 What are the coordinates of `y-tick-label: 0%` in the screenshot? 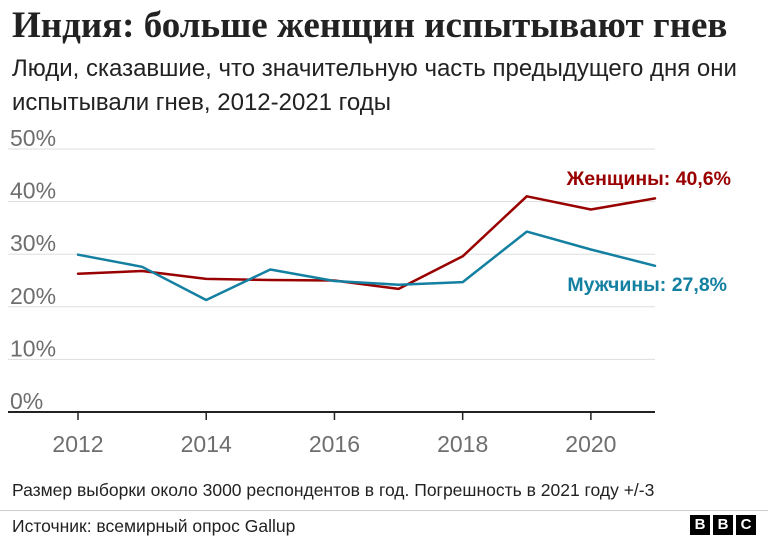 It's located at (26, 401).